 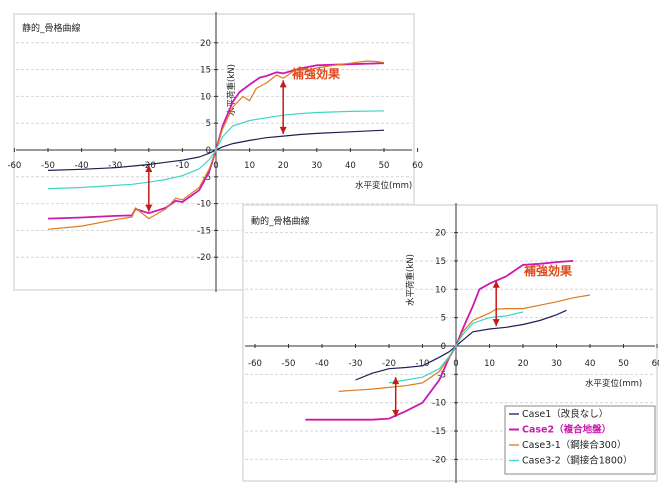 I want to click on y-tick-label: 0, so click(x=443, y=347).